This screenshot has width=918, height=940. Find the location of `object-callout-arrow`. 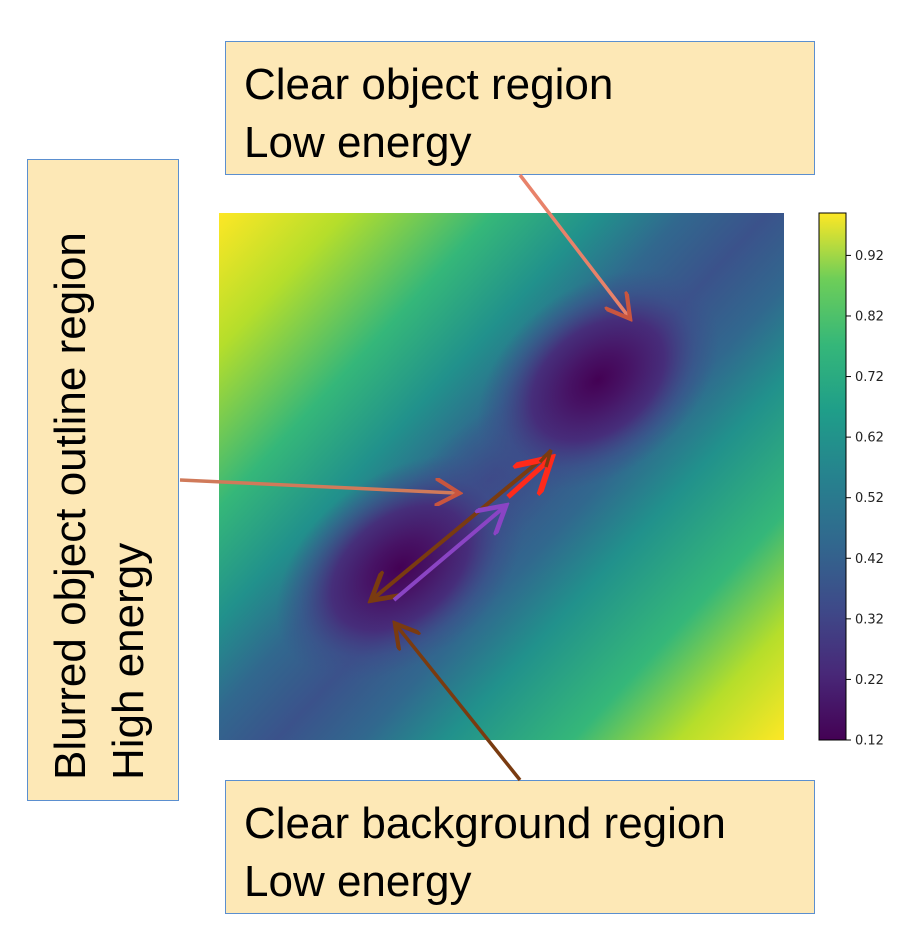

object-callout-arrow is located at coordinates (573, 244).